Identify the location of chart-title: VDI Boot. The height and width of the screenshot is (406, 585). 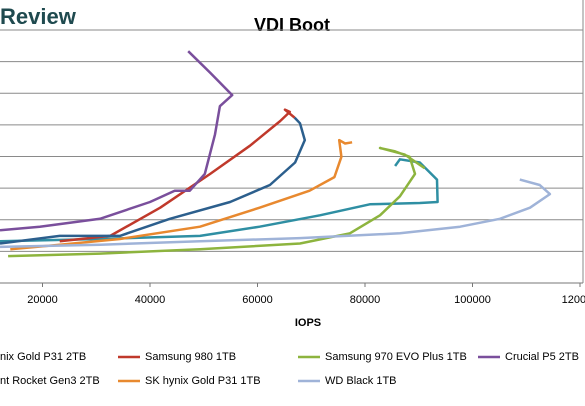
(292, 25).